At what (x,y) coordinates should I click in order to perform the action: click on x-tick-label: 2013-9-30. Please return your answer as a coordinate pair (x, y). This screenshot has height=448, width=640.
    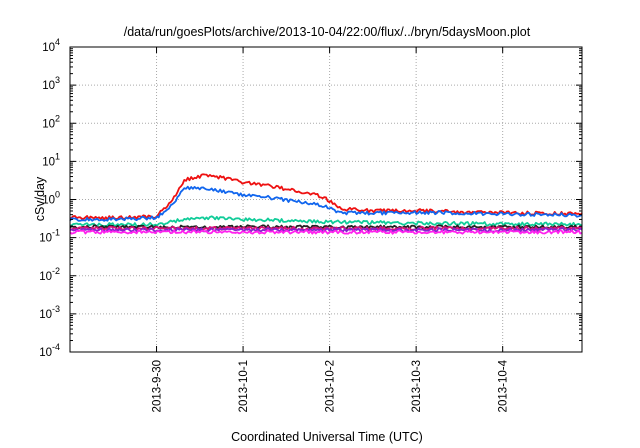
    Looking at the image, I should click on (158, 386).